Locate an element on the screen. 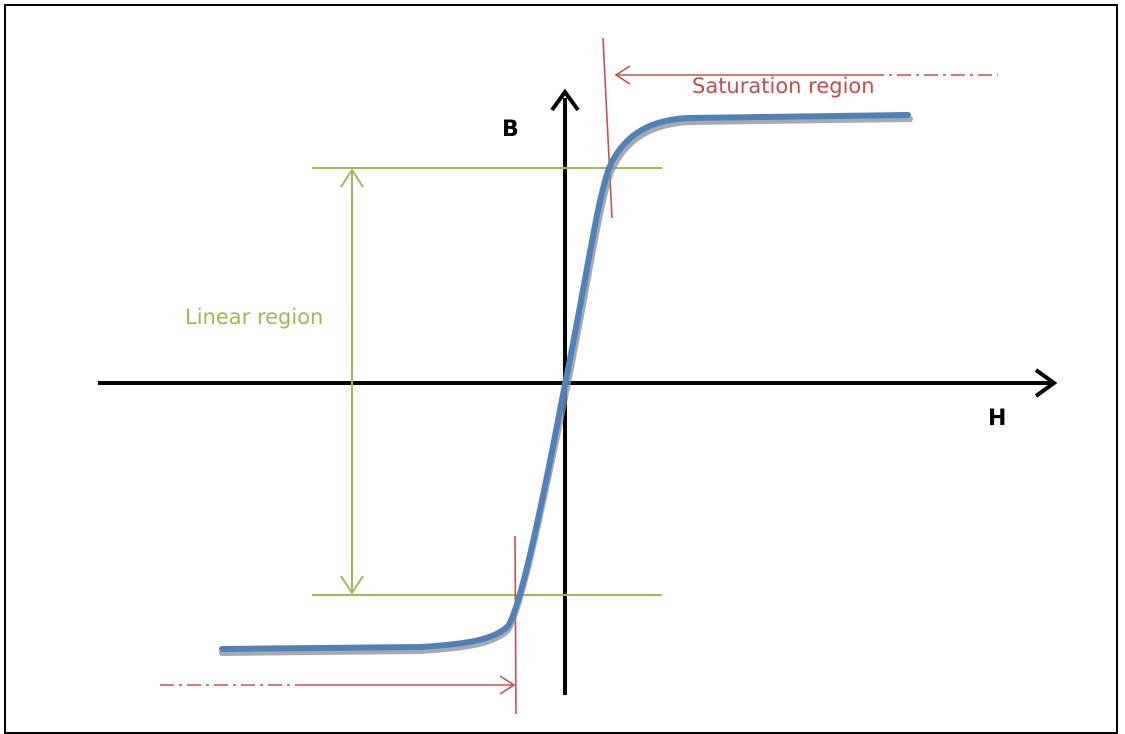  h-axis-arrowhead is located at coordinates (1046, 383).